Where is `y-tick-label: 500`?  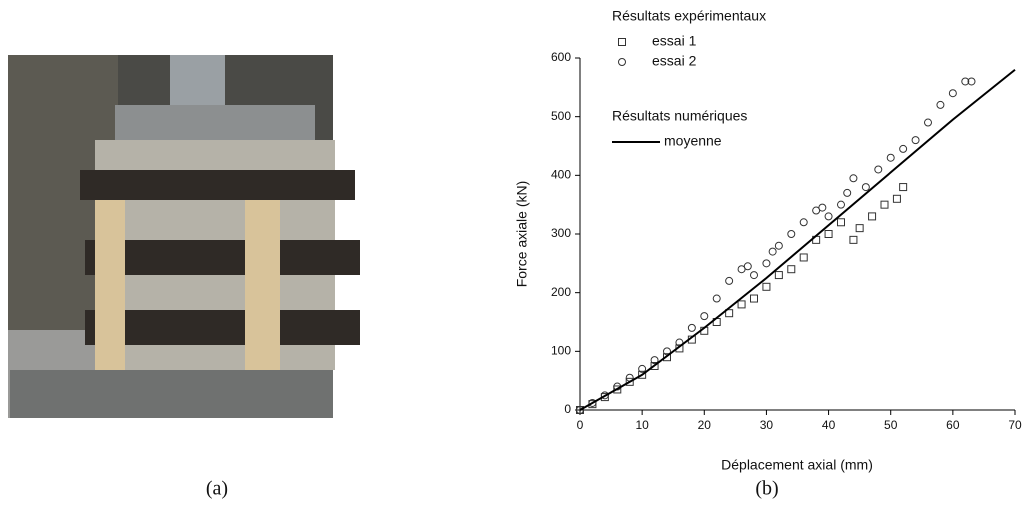 y-tick-label: 500 is located at coordinates (561, 116).